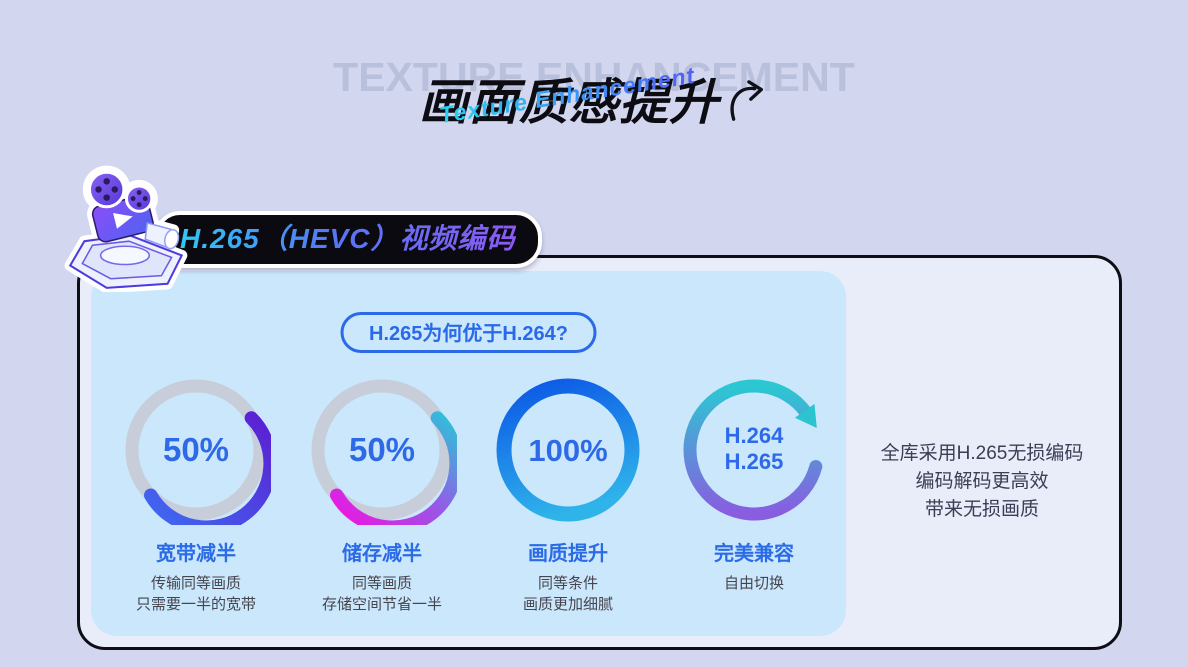 The width and height of the screenshot is (1188, 667). I want to click on ring-desc-line1: 同等画质, so click(381, 583).